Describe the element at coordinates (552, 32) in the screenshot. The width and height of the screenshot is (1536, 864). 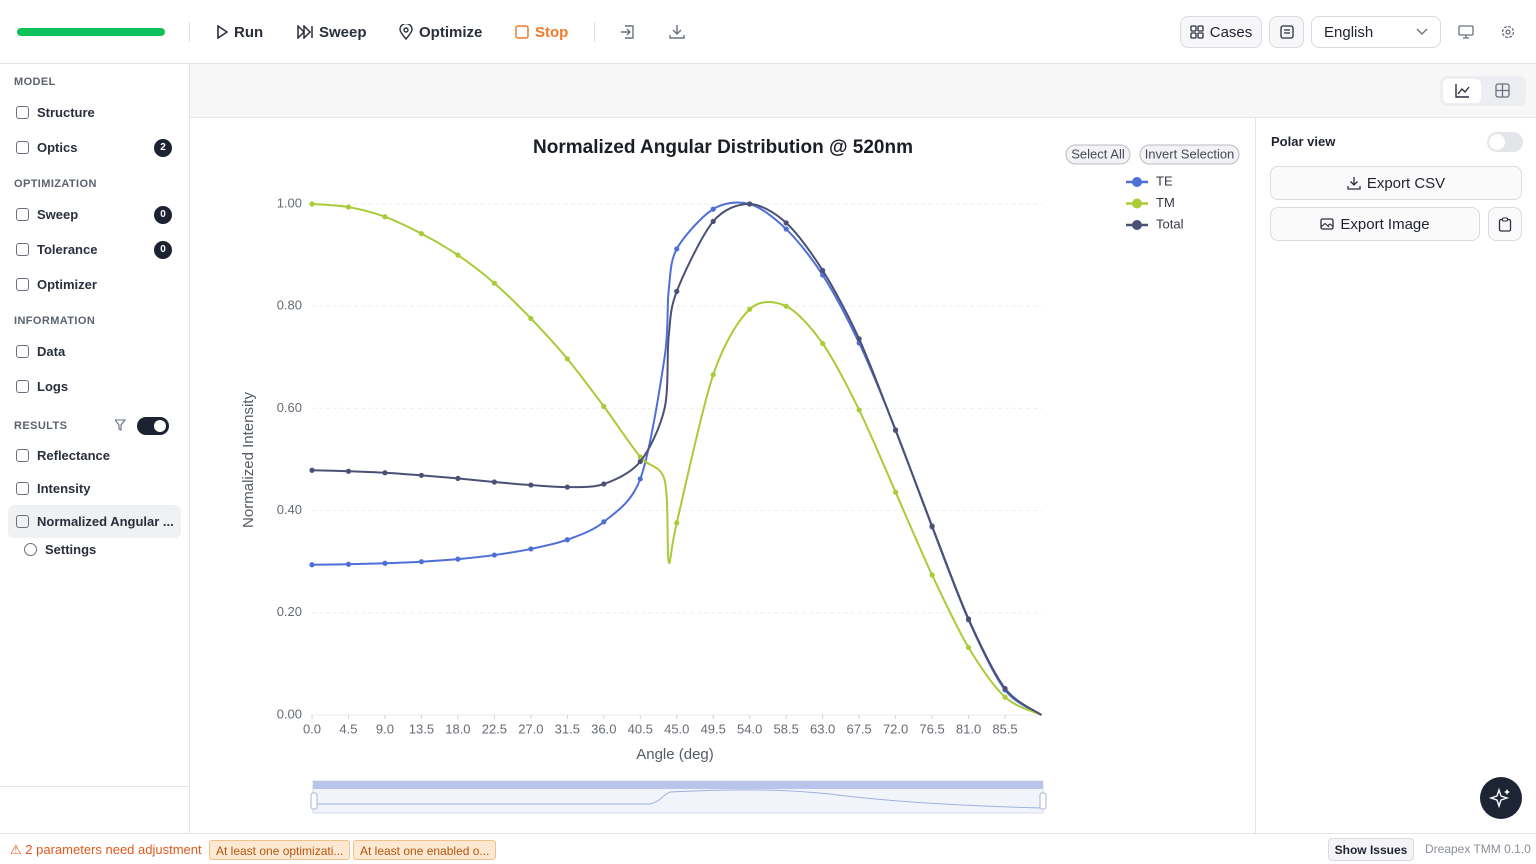
I see `stop-label: Stop` at that location.